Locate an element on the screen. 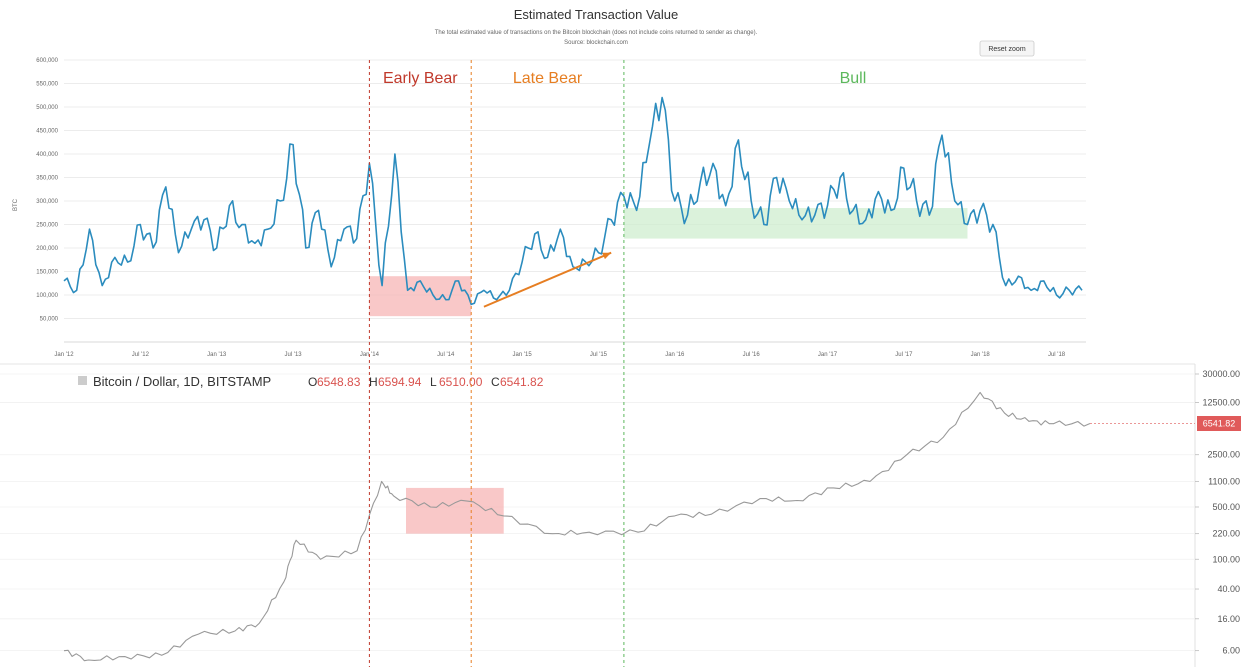  trend-arrow is located at coordinates (547, 279).